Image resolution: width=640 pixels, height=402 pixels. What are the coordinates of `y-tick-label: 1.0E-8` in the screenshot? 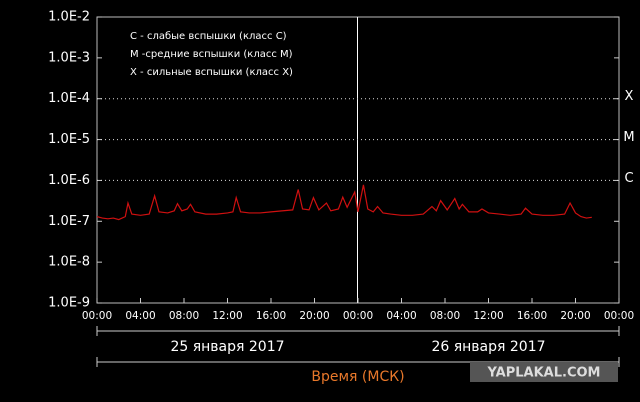 It's located at (69, 262).